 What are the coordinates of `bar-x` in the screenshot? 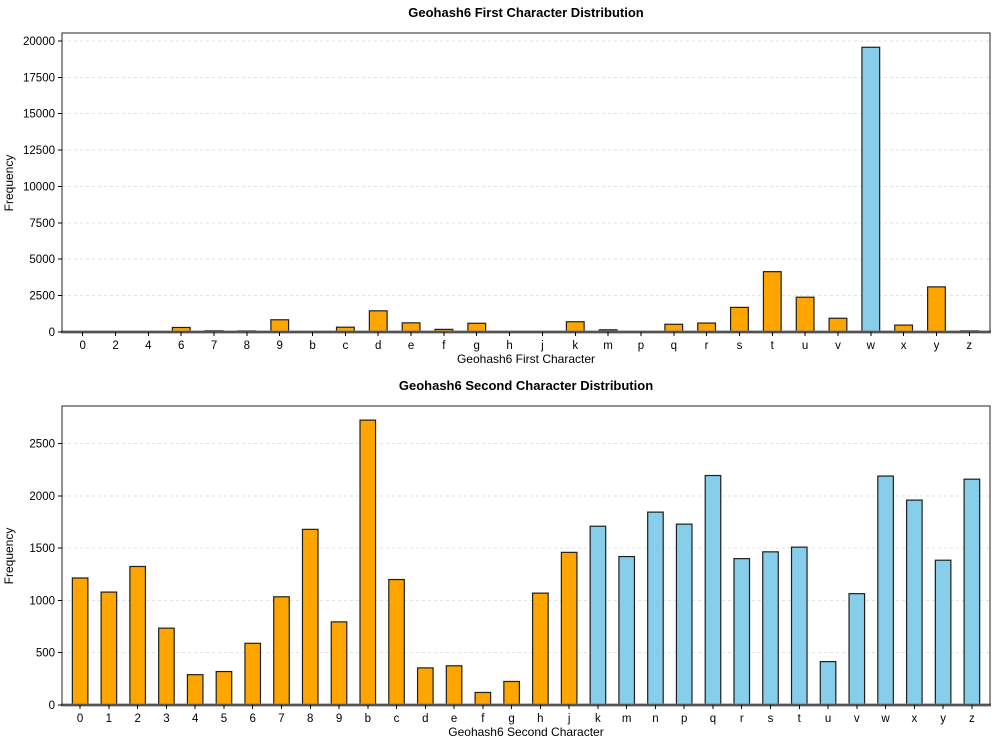 It's located at (914, 602).